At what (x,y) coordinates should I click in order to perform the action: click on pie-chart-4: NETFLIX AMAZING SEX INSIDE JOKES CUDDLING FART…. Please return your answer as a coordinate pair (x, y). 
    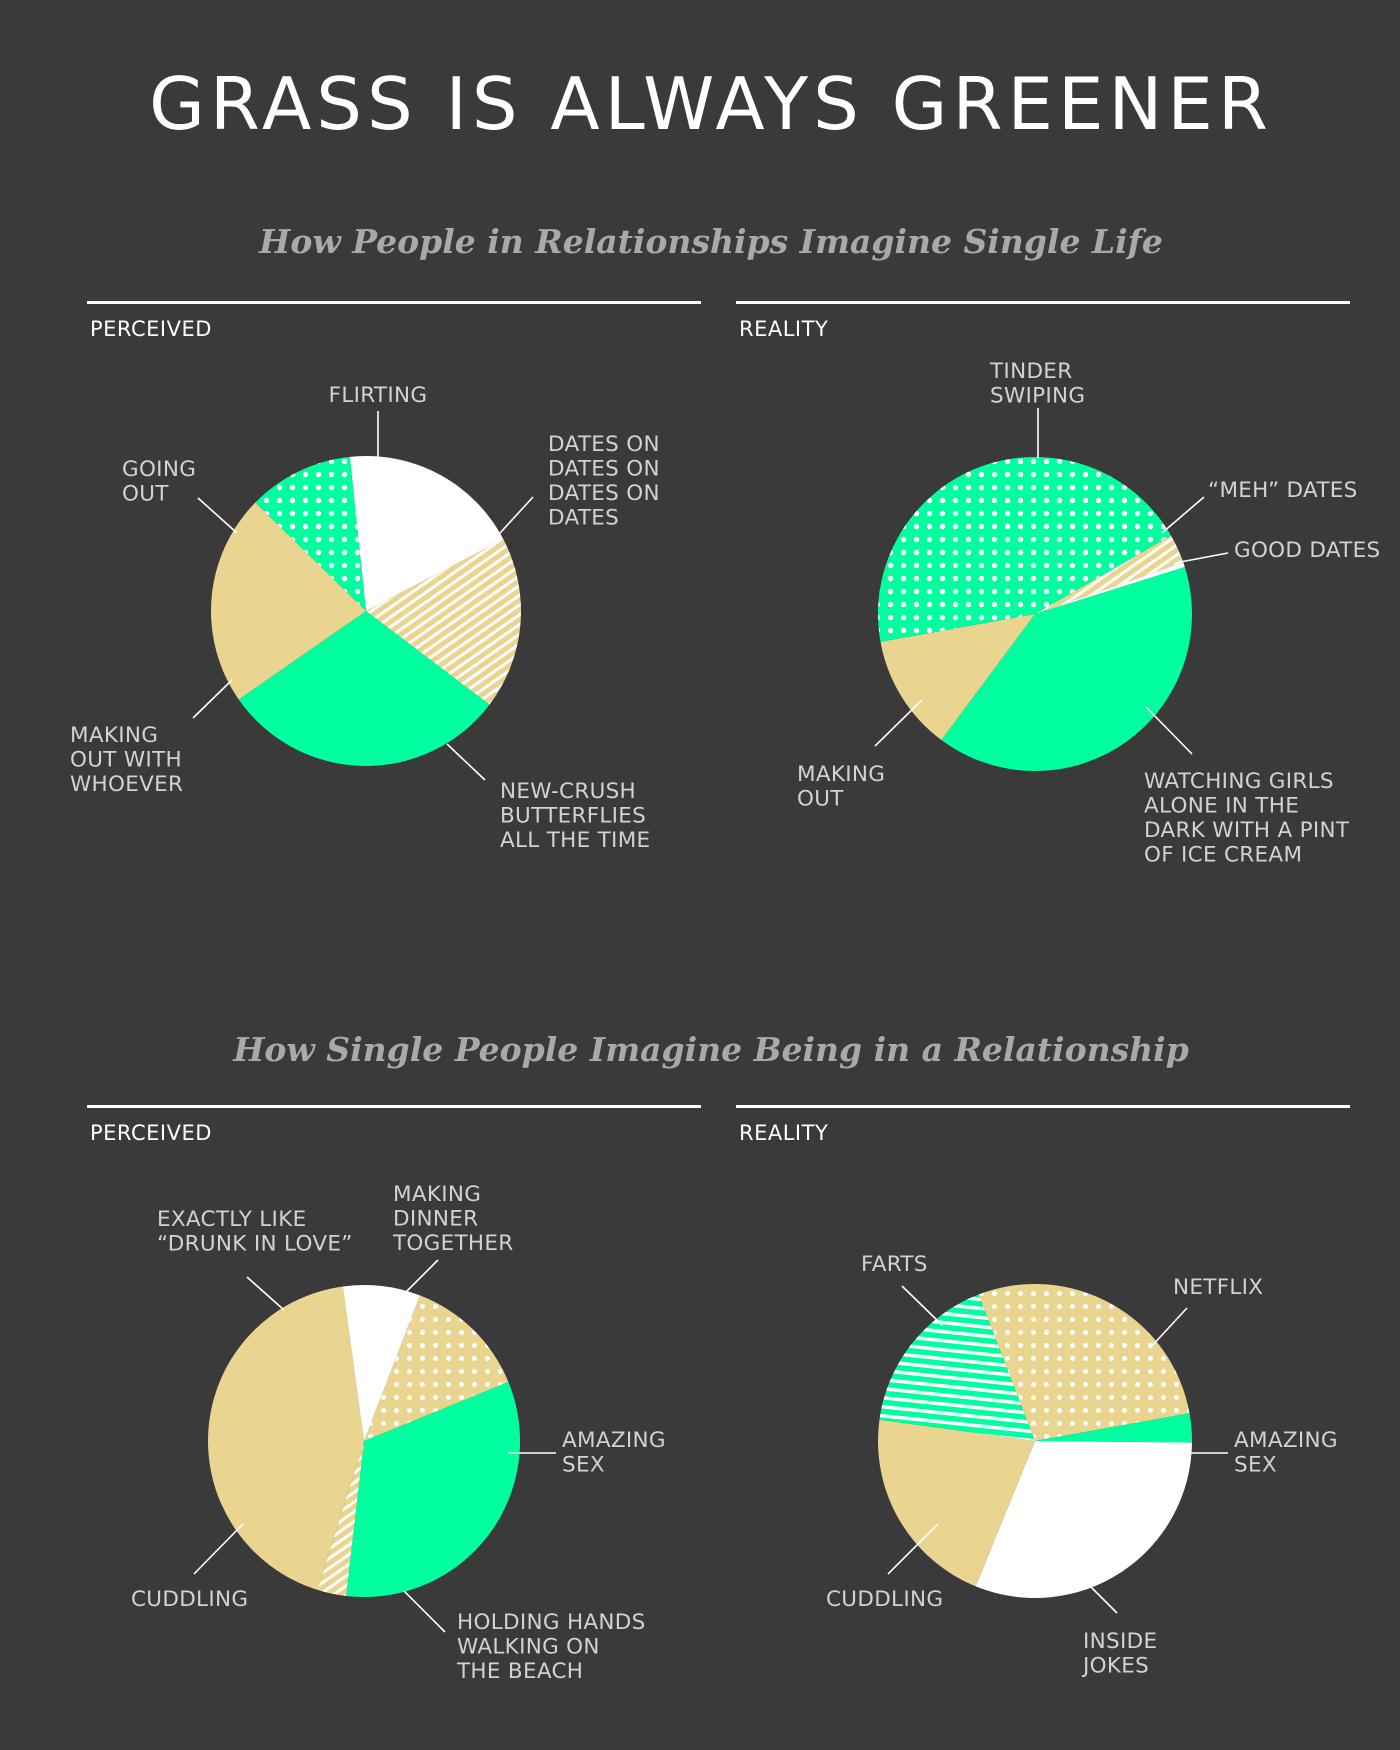
    Looking at the image, I should click on (1082, 1465).